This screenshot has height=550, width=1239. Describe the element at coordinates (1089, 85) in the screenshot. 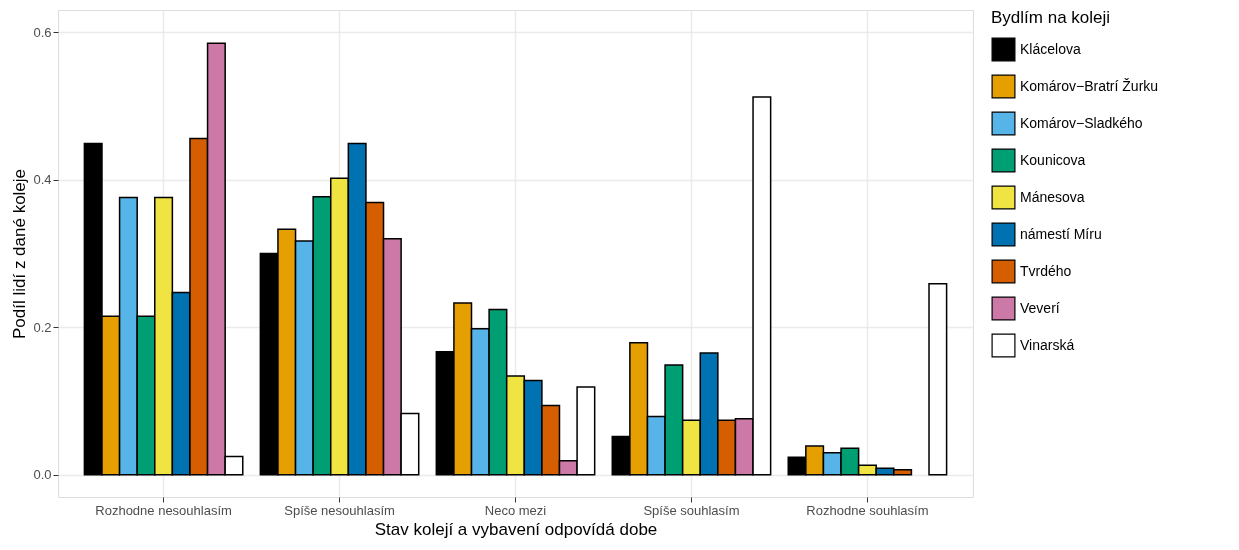

I see `legend-label: Komárov−Bratrí Žurku` at that location.